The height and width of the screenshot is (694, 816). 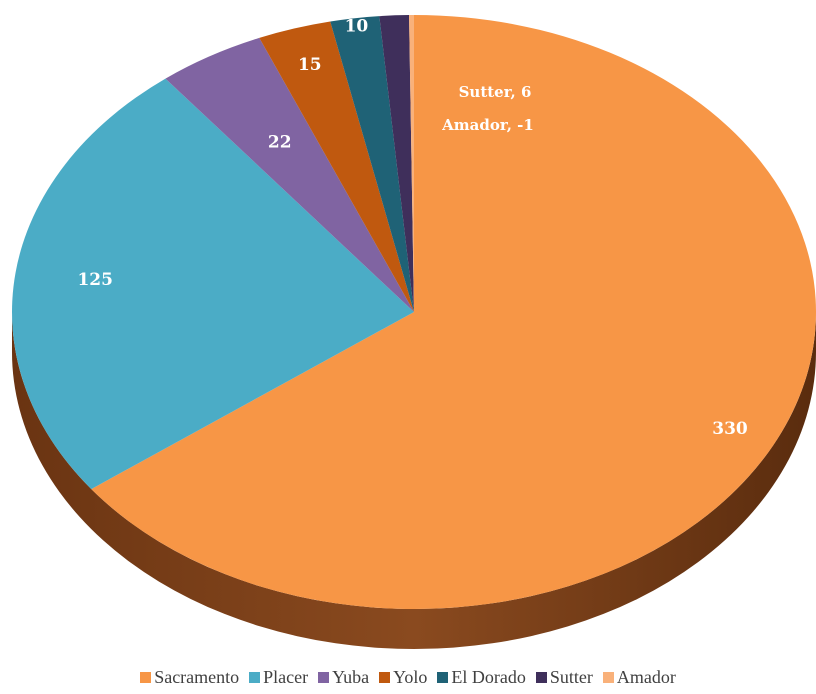 I want to click on legend-swatch-yolo, so click(x=385, y=677).